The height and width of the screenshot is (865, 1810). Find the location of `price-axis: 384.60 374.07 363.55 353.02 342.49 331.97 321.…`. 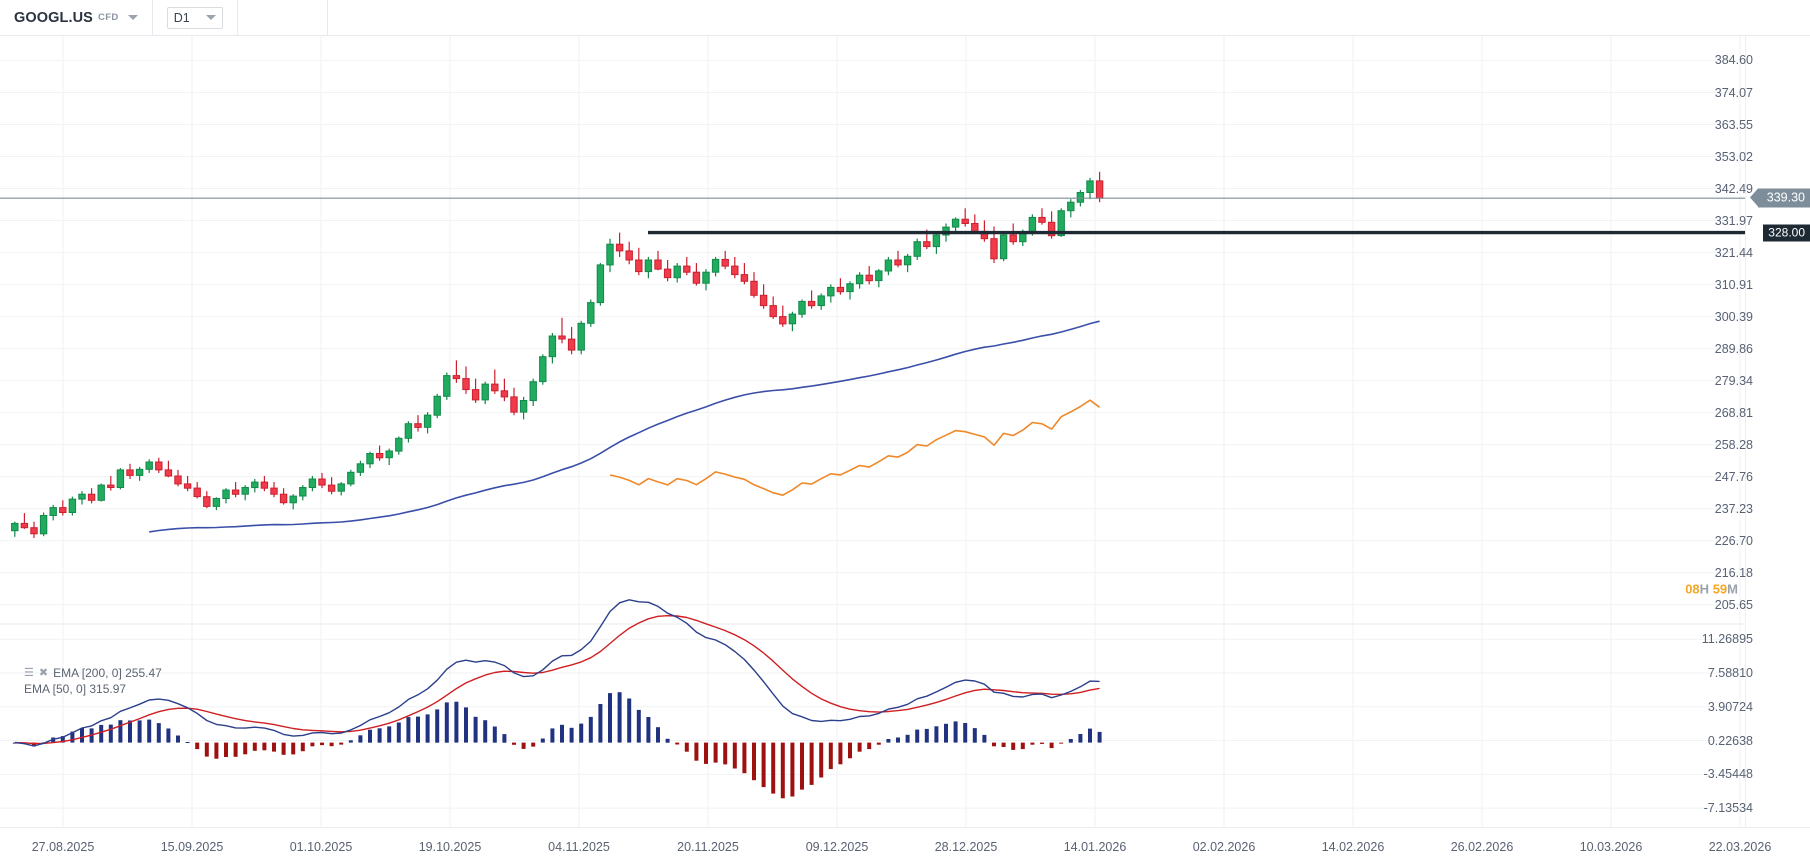

price-axis: 384.60 374.07 363.55 353.02 342.49 331.97 321.… is located at coordinates (1756, 431).